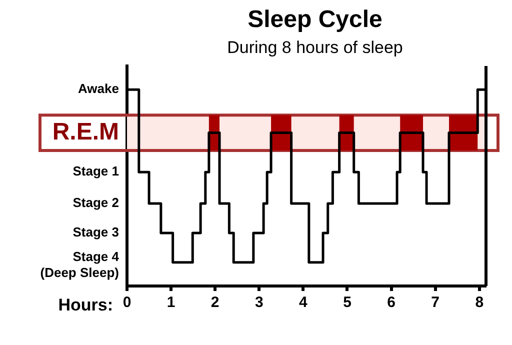  What do you see at coordinates (315, 48) in the screenshot?
I see `chart-subtitle: During 8 hours of sleep` at bounding box center [315, 48].